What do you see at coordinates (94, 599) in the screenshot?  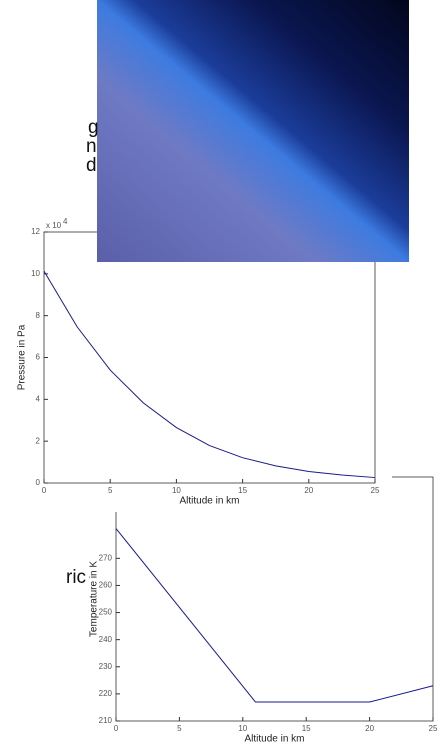 I see `y-axis-label: Temperature in K` at bounding box center [94, 599].